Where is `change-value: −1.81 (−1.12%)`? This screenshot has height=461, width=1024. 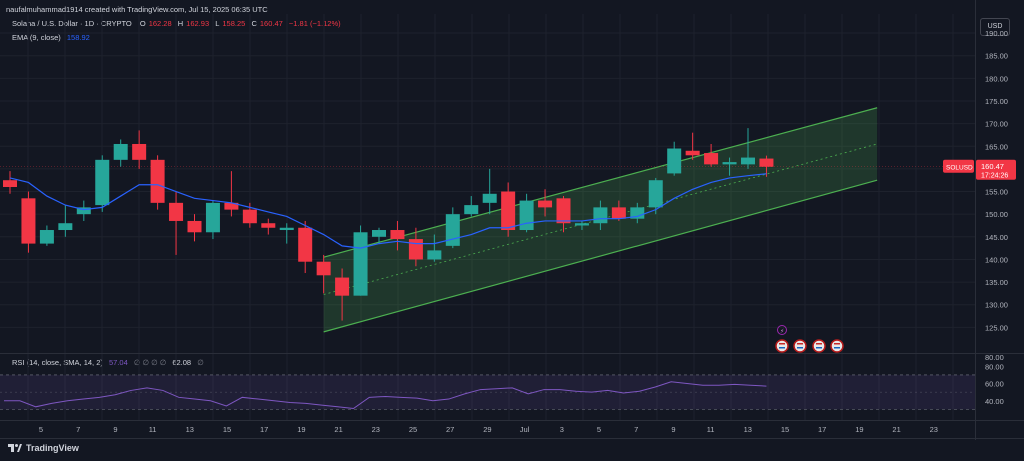
change-value: −1.81 (−1.12%) is located at coordinates (314, 23).